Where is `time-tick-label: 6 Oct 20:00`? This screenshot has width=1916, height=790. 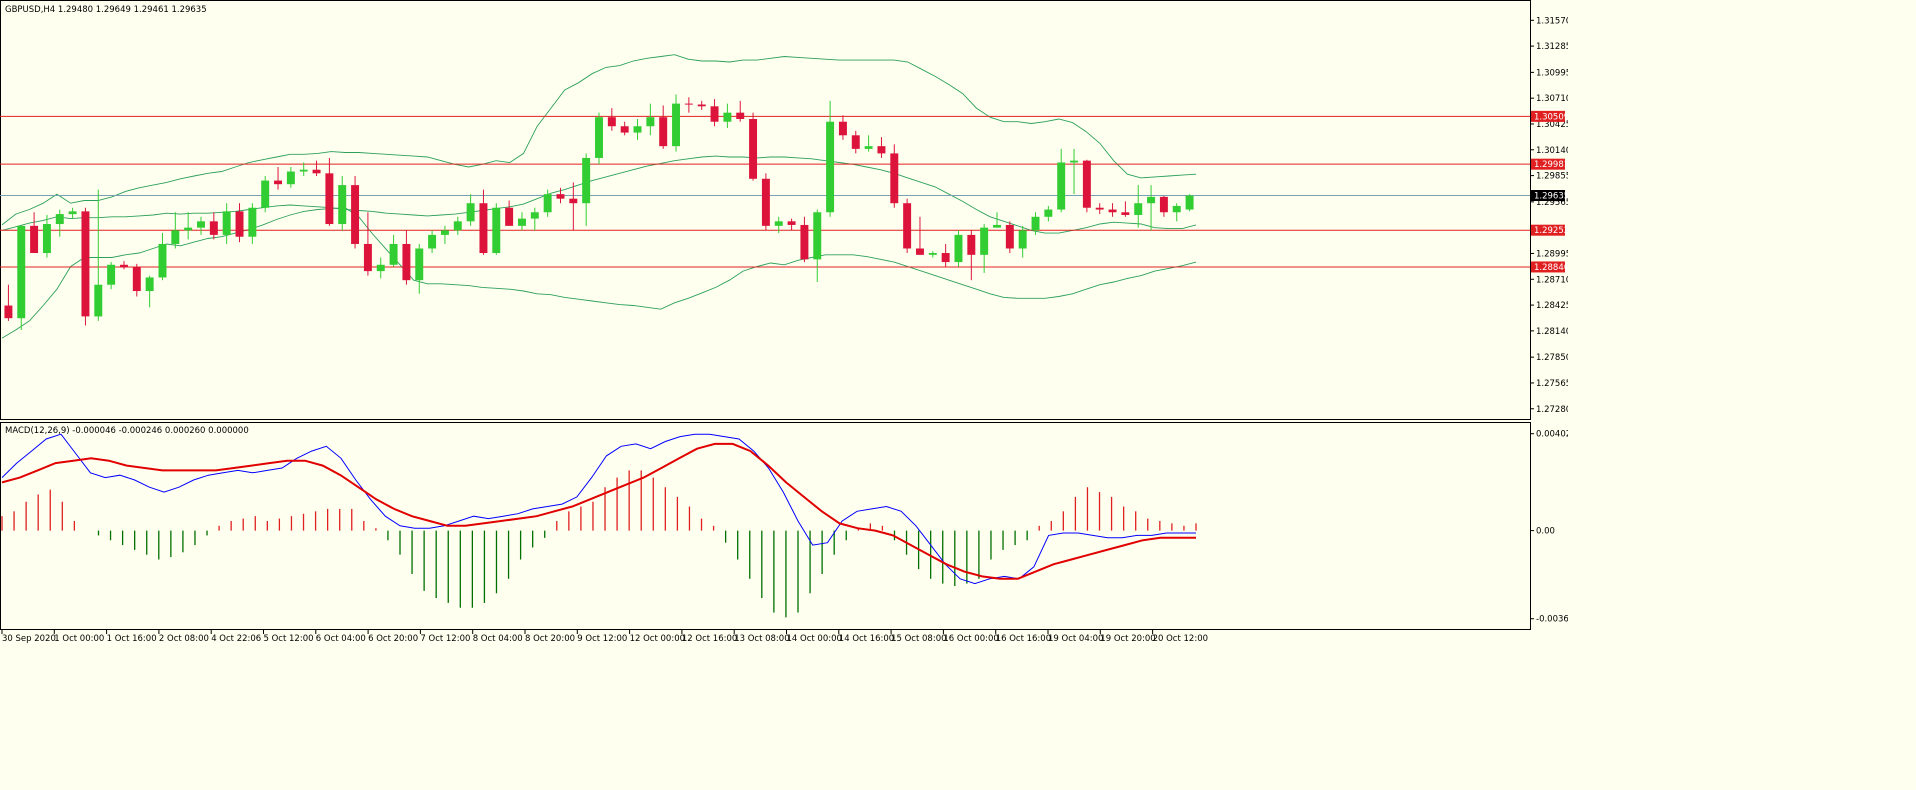 time-tick-label: 6 Oct 20:00 is located at coordinates (393, 639).